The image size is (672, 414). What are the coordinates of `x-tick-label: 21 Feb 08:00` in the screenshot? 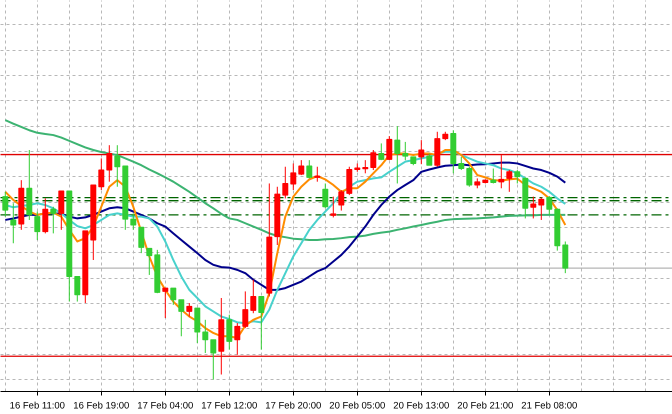 It's located at (549, 406).